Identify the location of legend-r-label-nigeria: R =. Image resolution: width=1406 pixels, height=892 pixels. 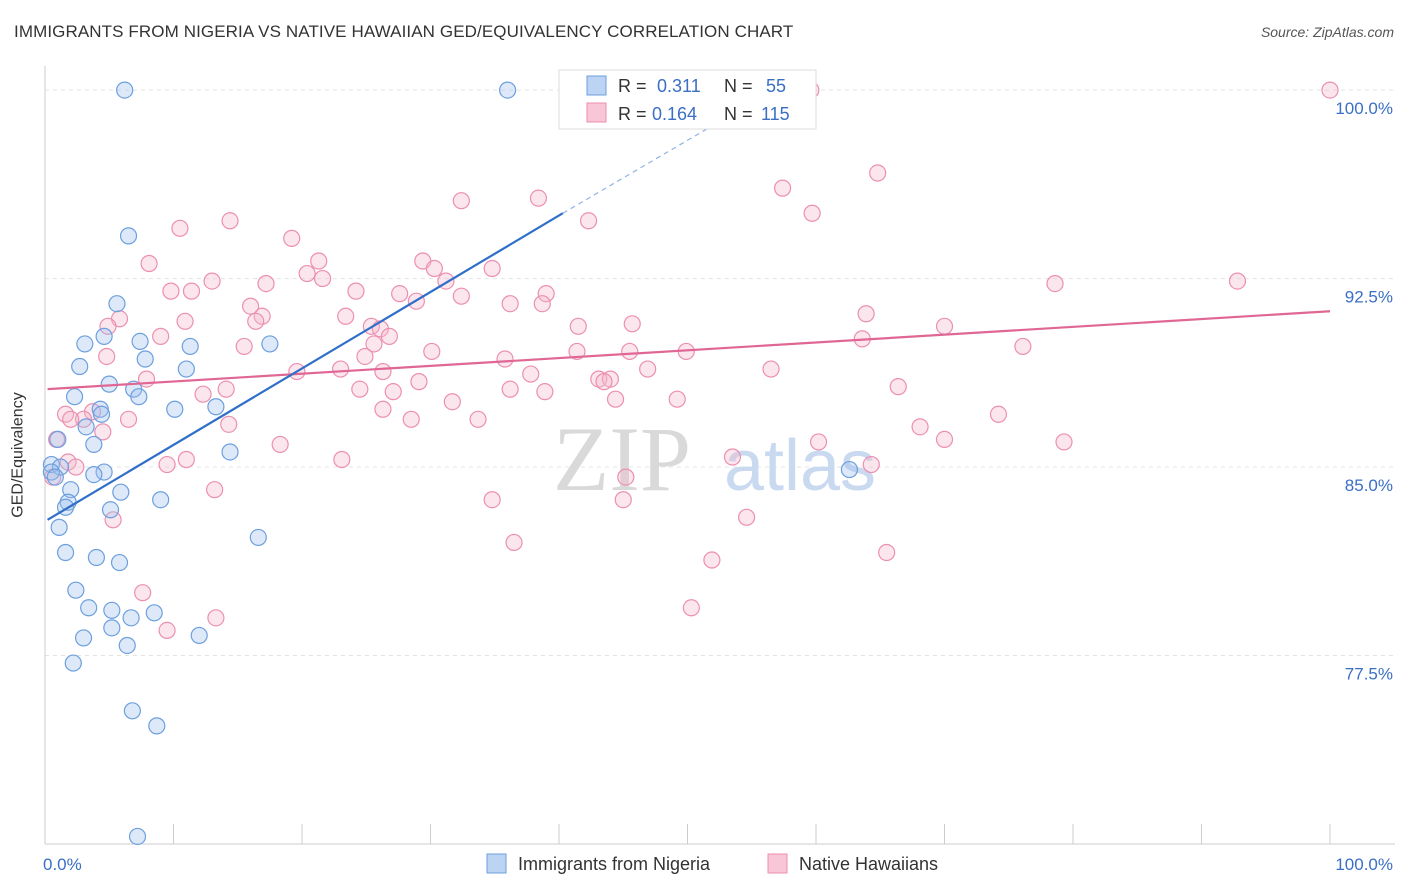
(632, 86).